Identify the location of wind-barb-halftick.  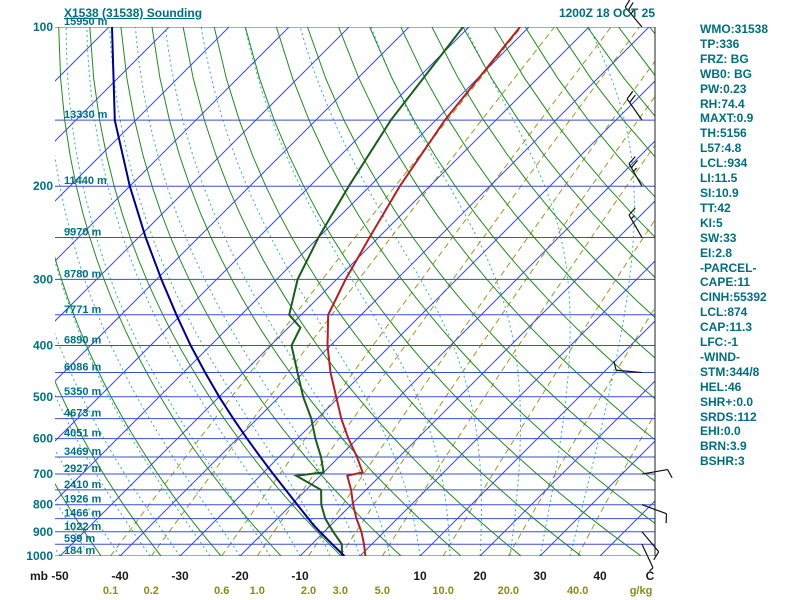
(635, 169).